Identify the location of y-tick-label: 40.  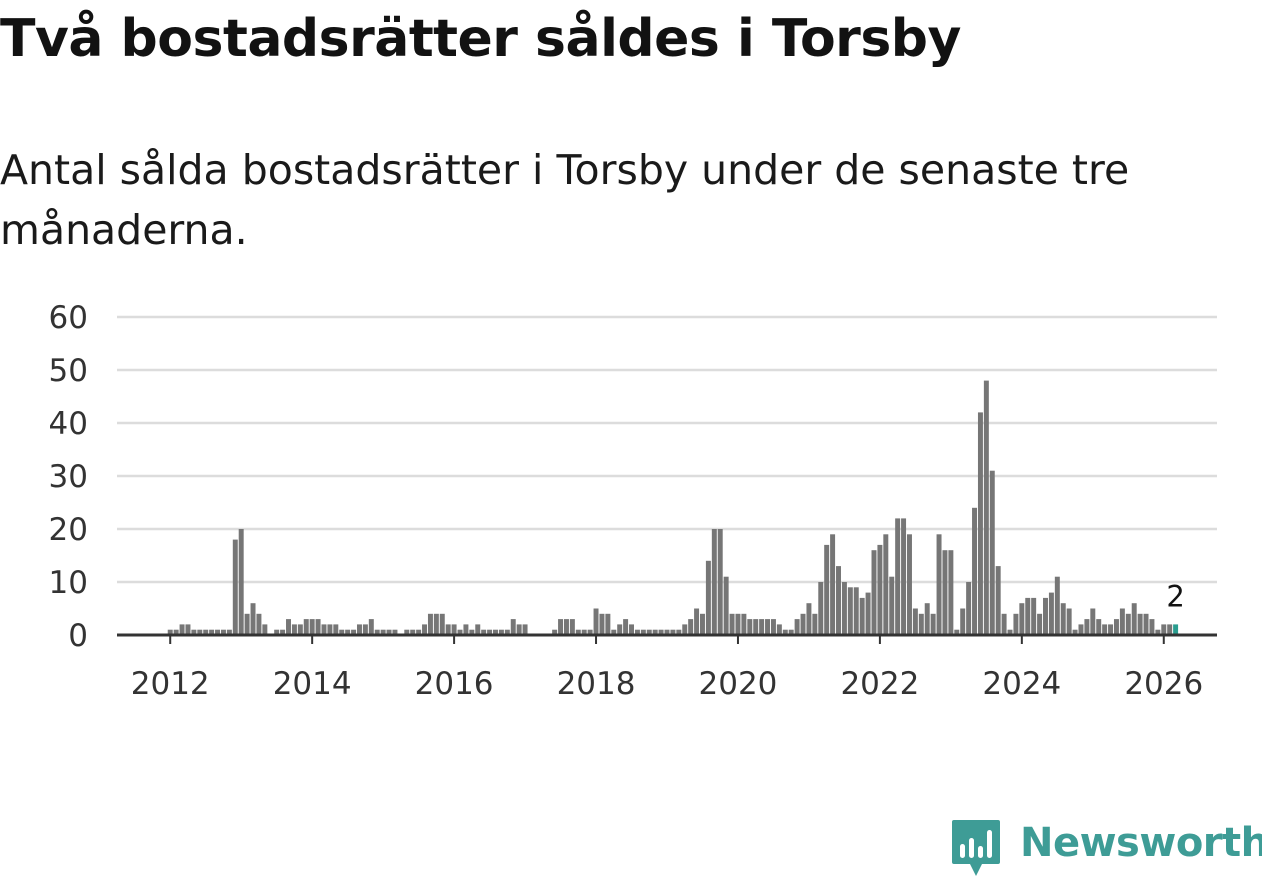
(68, 424).